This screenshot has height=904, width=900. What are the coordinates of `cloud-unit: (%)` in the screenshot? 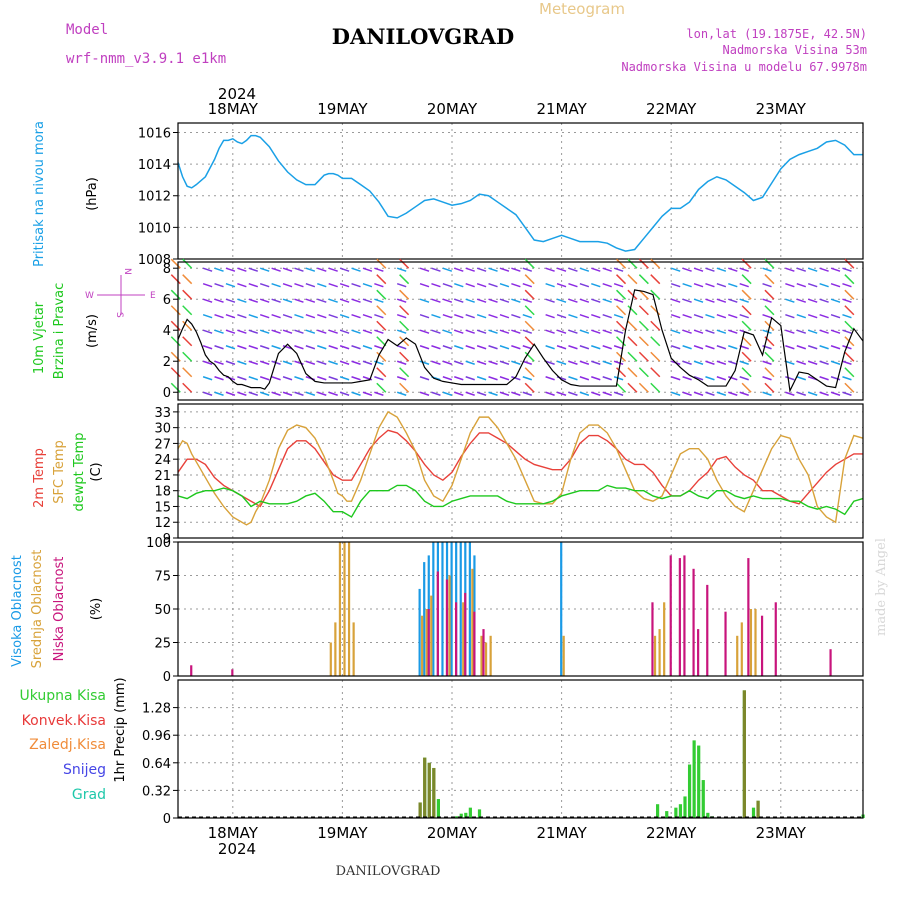 It's located at (96, 609).